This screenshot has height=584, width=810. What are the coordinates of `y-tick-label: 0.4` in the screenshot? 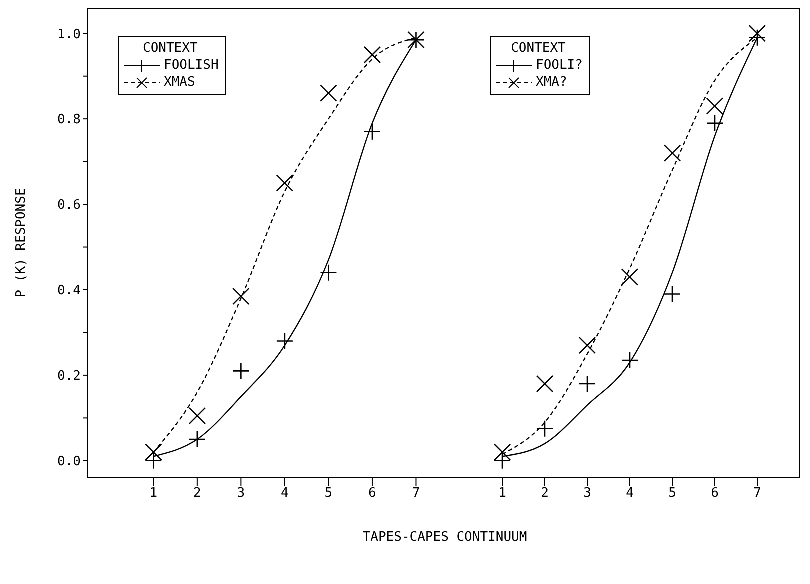 It's located at (70, 291).